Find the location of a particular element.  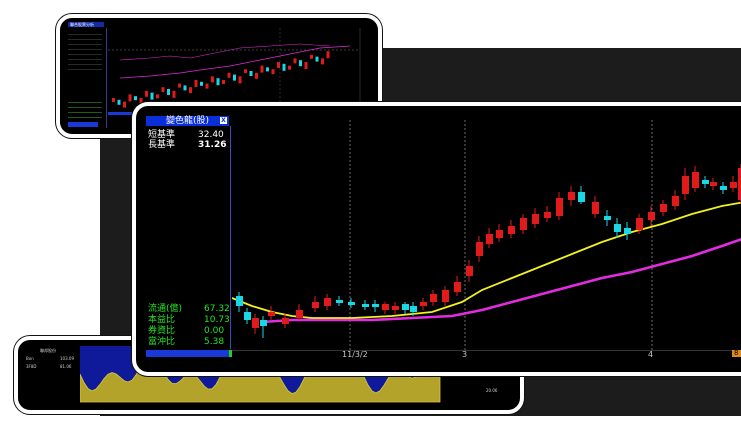

short-value: 32.40 is located at coordinates (211, 135).